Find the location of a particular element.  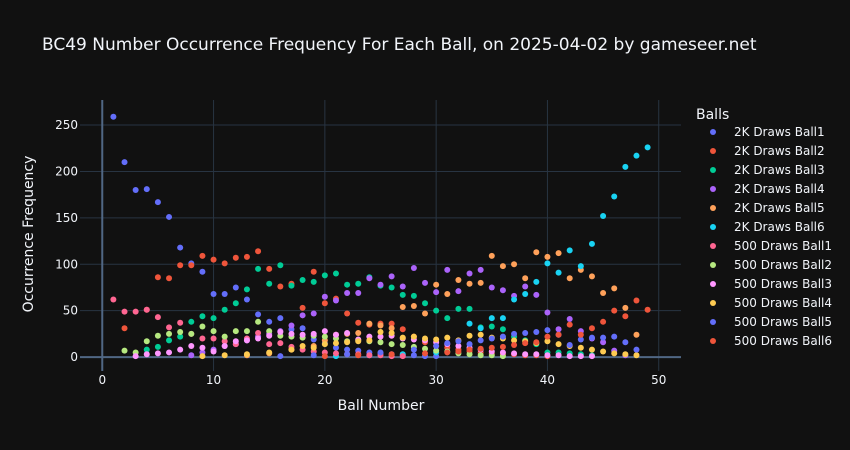

legend-label: 2K Draws Ball5 is located at coordinates (779, 208).